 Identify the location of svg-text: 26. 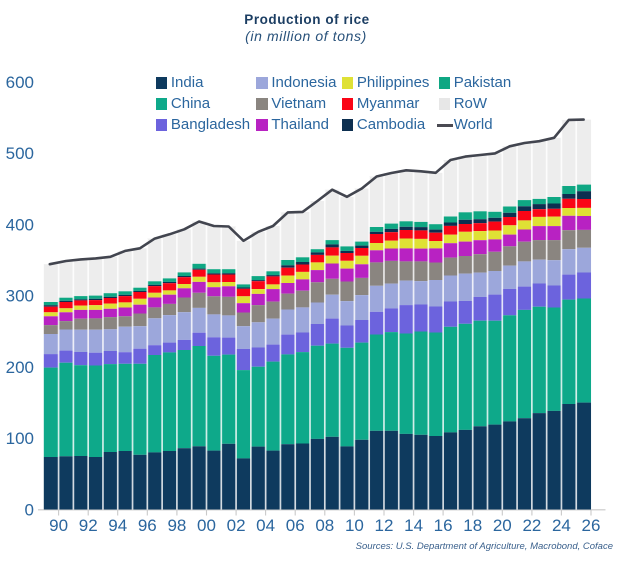
(591, 525).